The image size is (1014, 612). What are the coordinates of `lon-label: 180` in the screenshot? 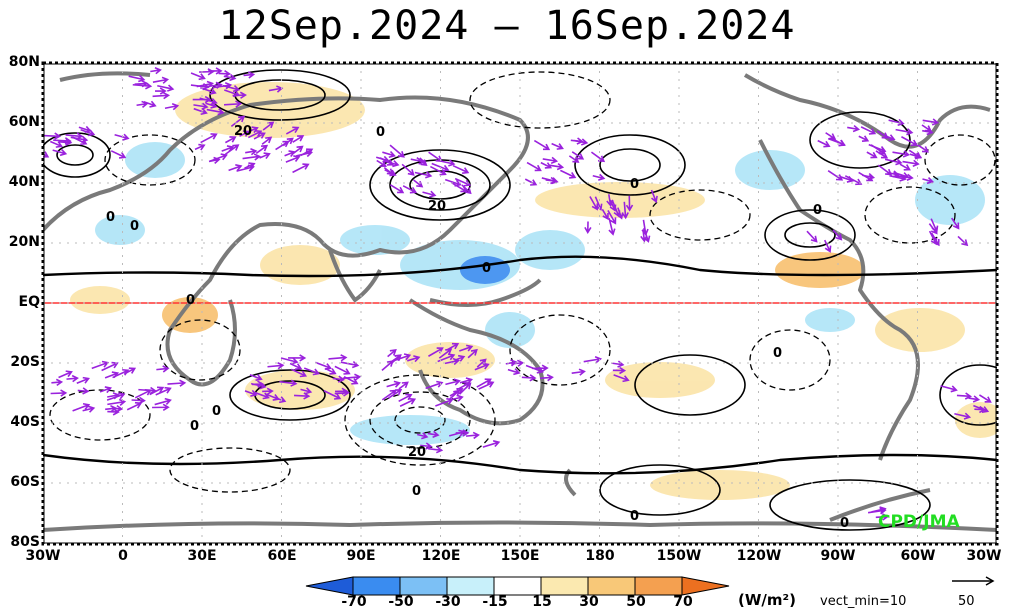 It's located at (600, 556).